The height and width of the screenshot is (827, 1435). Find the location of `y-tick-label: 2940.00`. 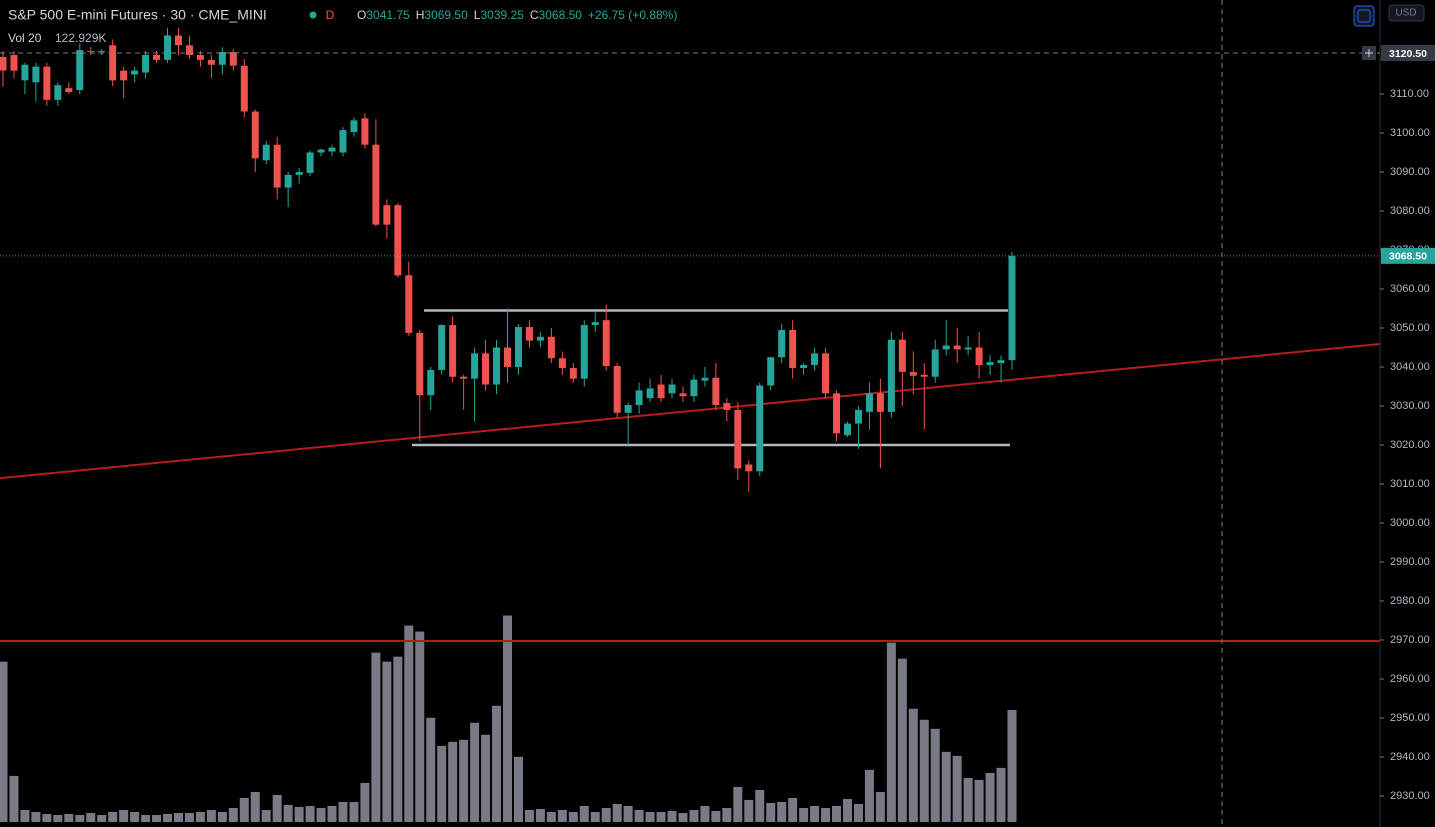

y-tick-label: 2940.00 is located at coordinates (1410, 757).